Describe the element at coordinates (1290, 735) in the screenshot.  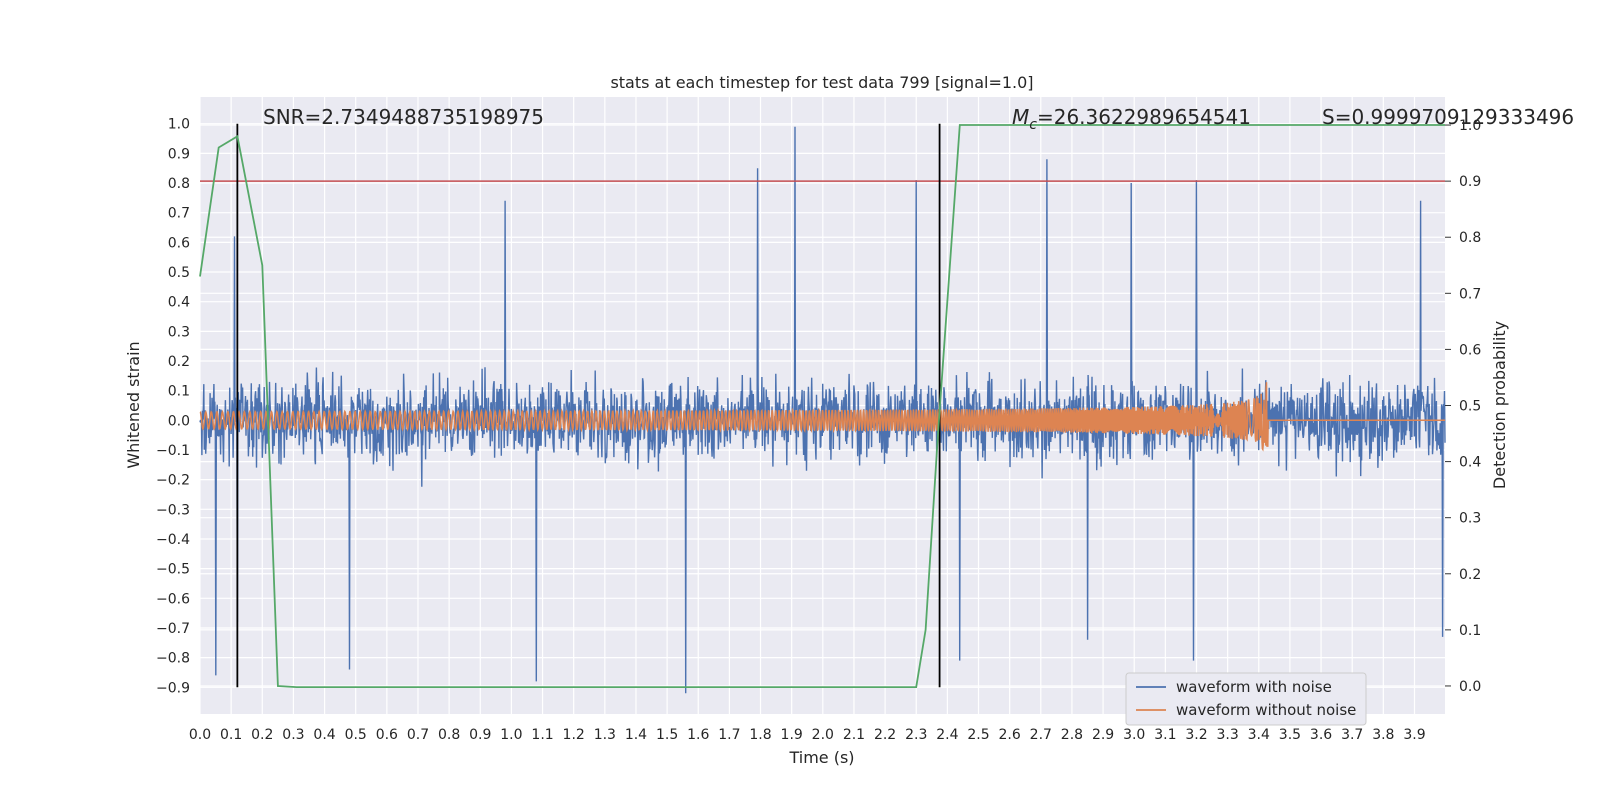
I see `x-tick-label: 3.5` at that location.